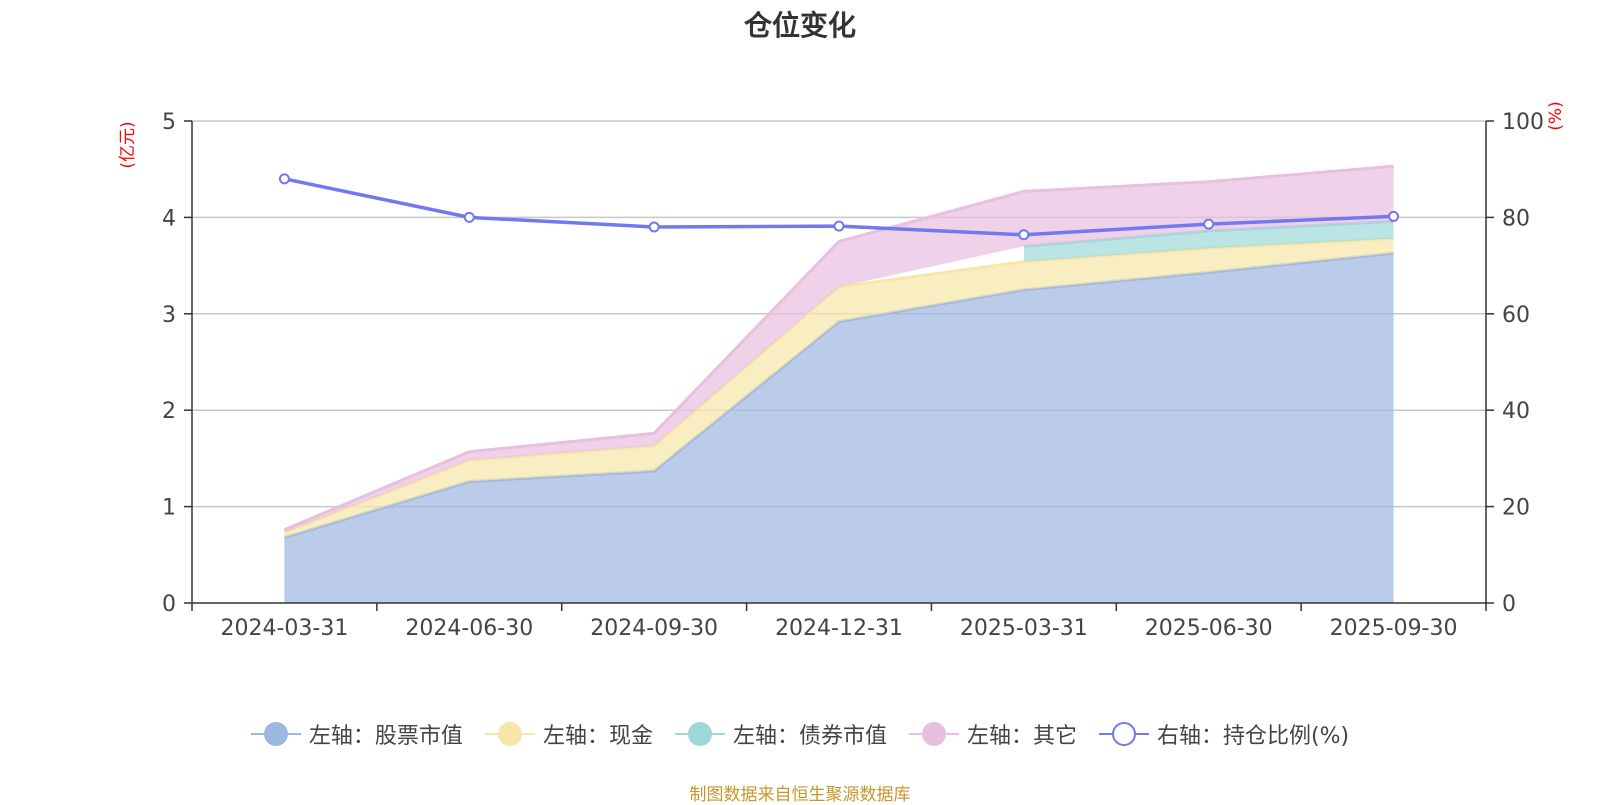  What do you see at coordinates (1516, 315) in the screenshot?
I see `right-tick-label: 60` at bounding box center [1516, 315].